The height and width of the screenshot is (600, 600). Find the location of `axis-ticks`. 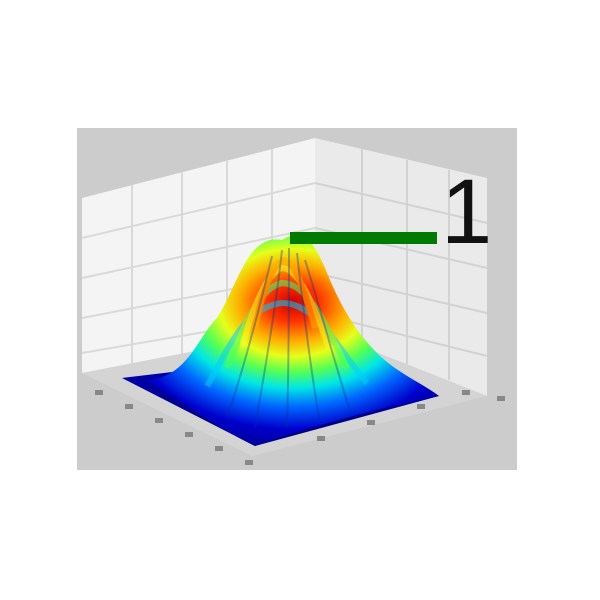

axis-ticks is located at coordinates (300, 427).